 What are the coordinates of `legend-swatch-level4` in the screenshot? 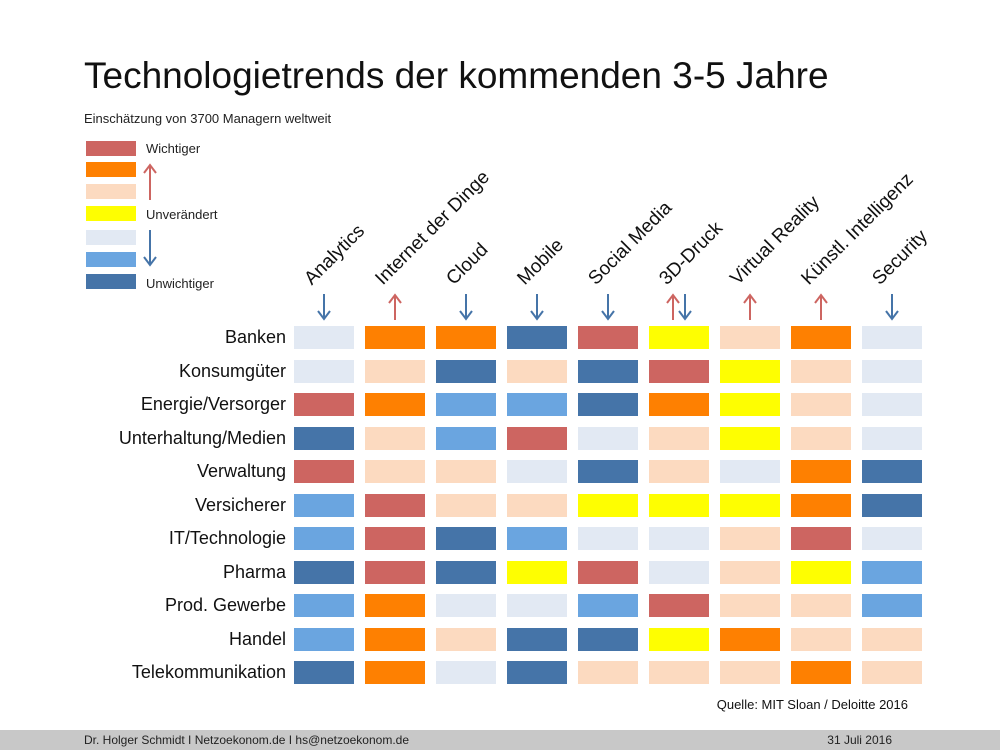 It's located at (111, 213).